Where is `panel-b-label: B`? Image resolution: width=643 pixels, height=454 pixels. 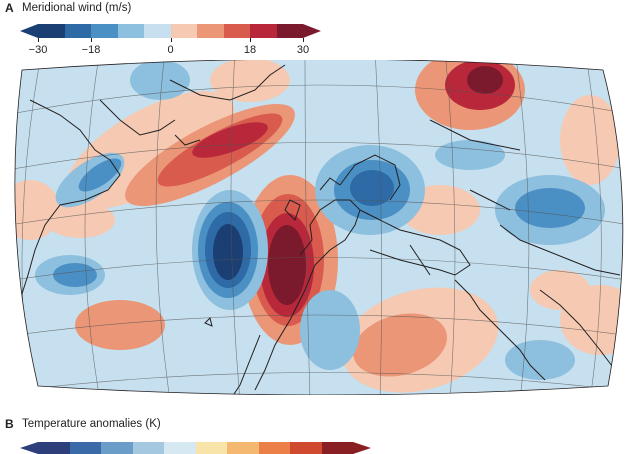 panel-b-label: B is located at coordinates (9, 424).